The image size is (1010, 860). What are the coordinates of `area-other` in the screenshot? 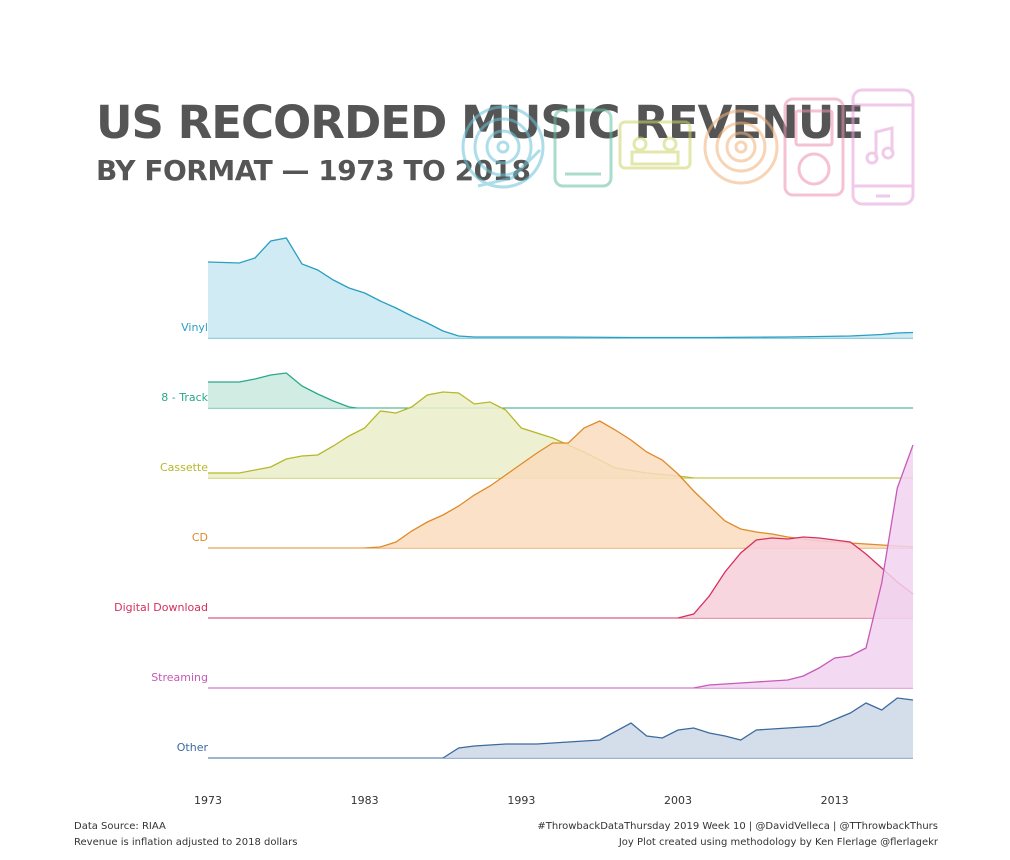 It's located at (678, 728).